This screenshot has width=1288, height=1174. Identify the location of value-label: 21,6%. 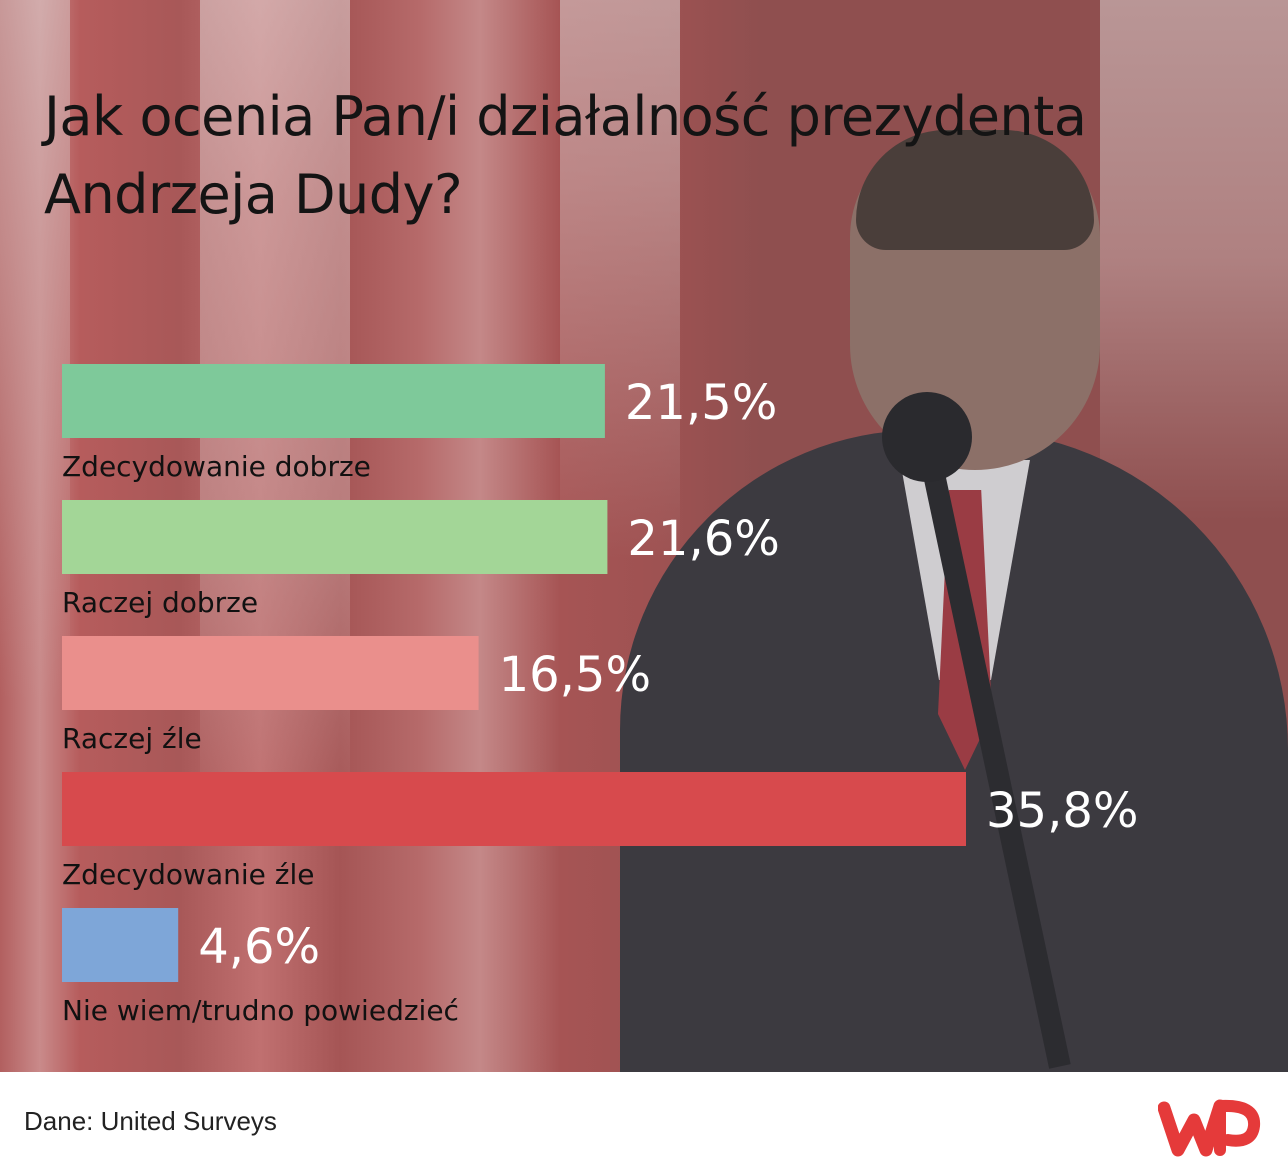
(703, 539).